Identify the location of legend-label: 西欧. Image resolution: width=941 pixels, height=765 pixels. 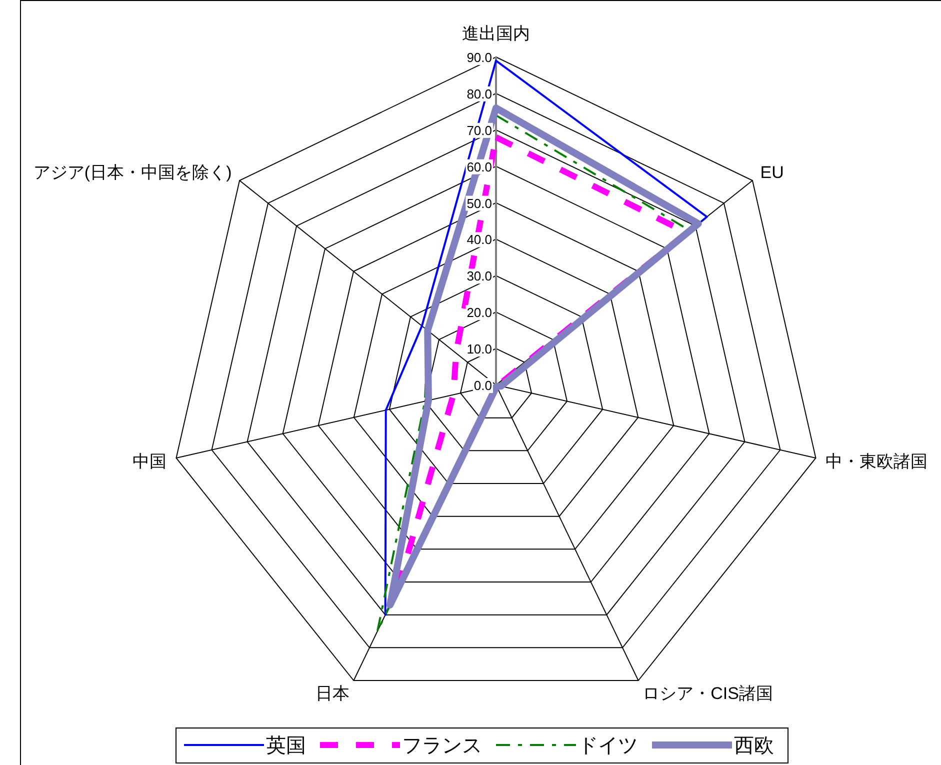
(754, 746).